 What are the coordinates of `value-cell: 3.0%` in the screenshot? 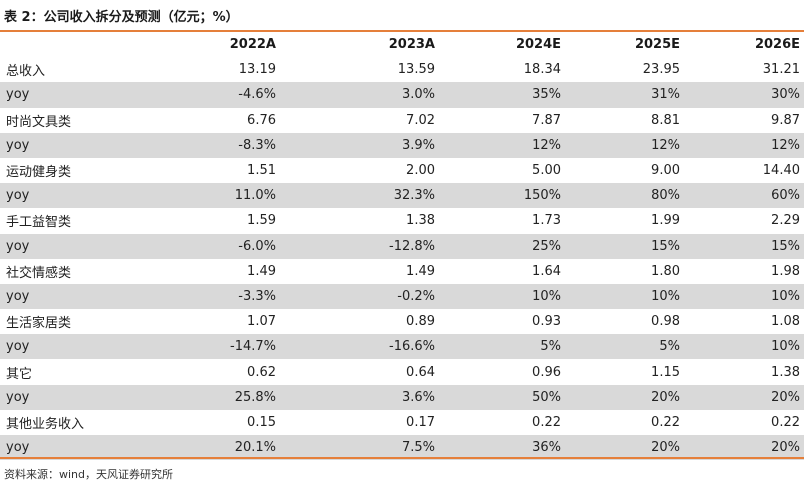 It's located at (359, 95).